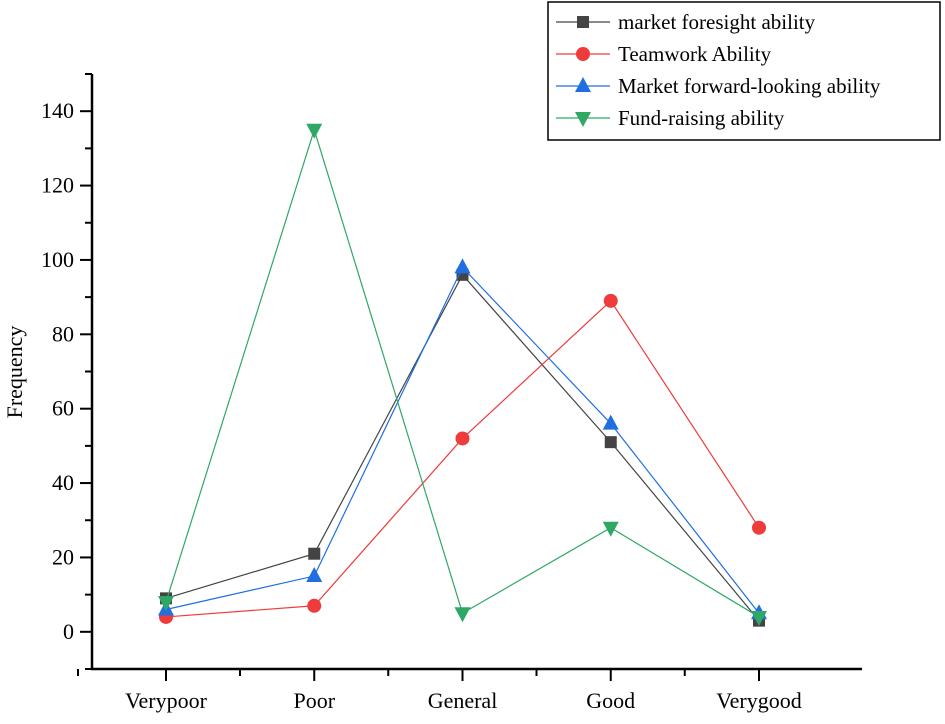  I want to click on y-tick-label: 0, so click(68, 631).